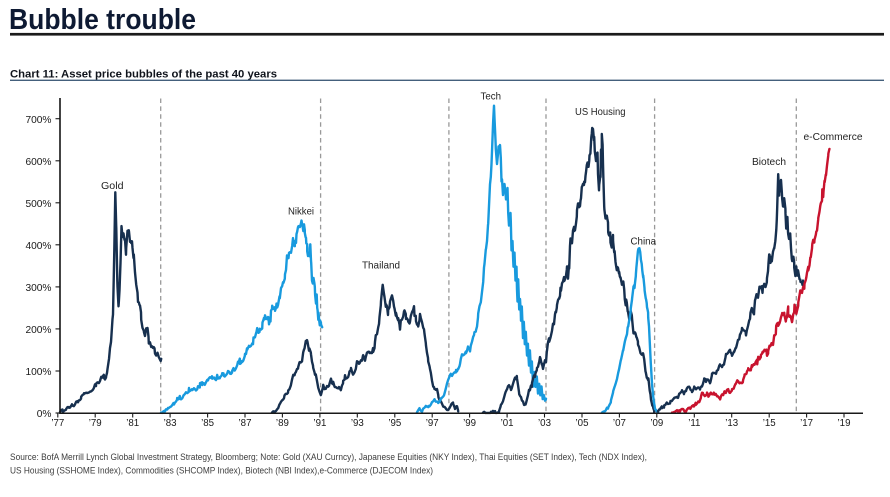  I want to click on svg-text: e-Commerce, so click(833, 137).